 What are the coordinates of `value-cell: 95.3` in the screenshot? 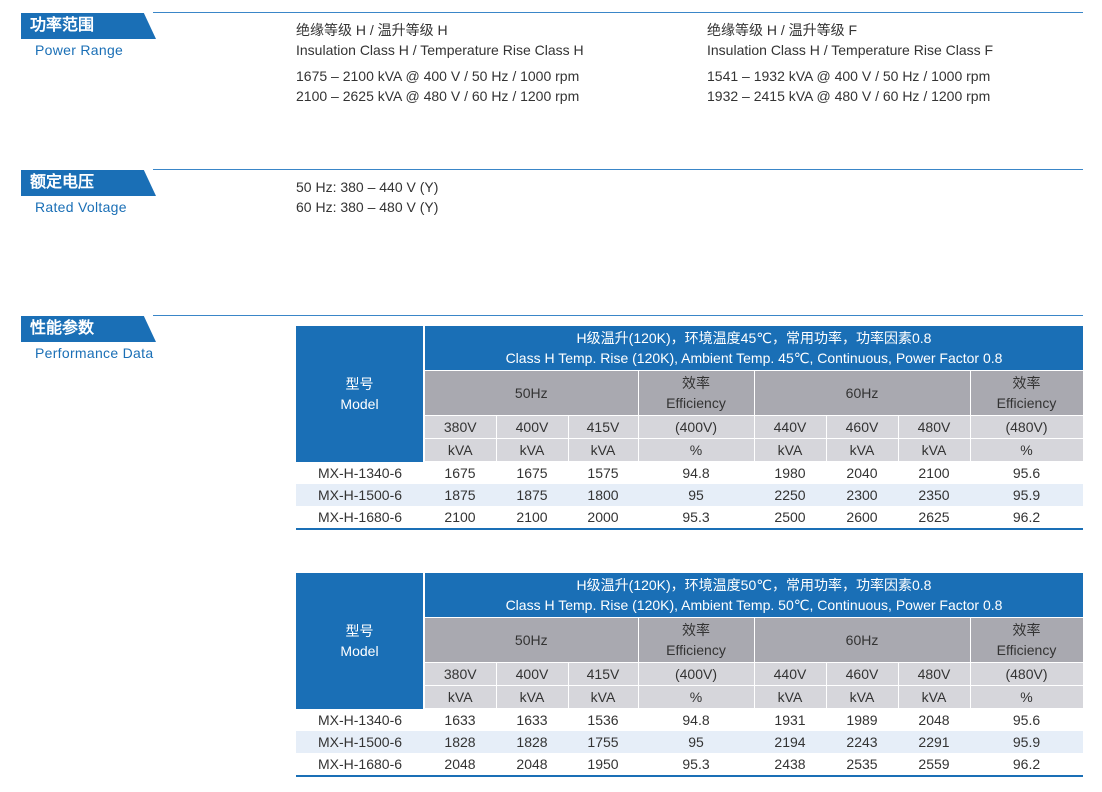 It's located at (696, 765).